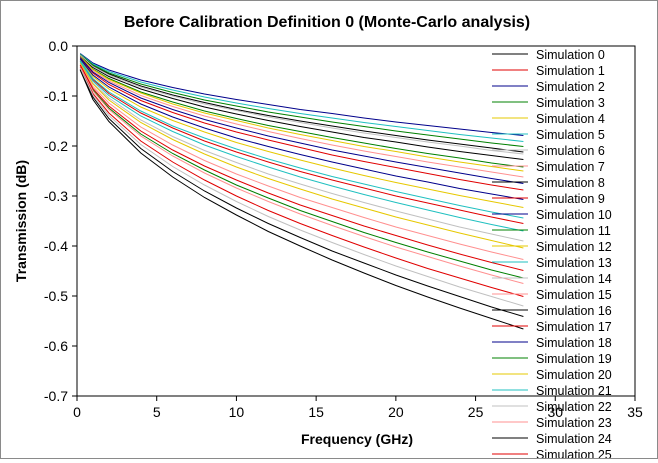 The width and height of the screenshot is (658, 463). What do you see at coordinates (574, 279) in the screenshot?
I see `legend-label-14: Simulation 14` at bounding box center [574, 279].